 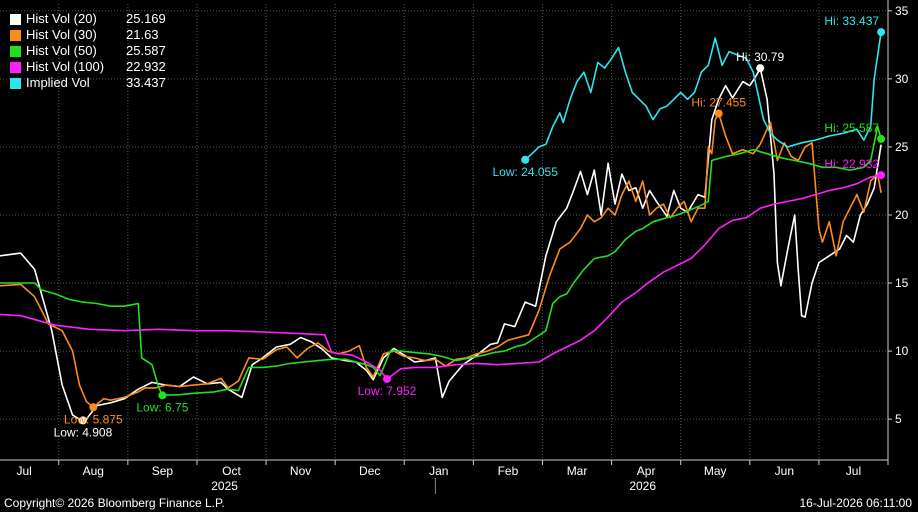 What do you see at coordinates (508, 471) in the screenshot?
I see `x-tick-label: Feb` at bounding box center [508, 471].